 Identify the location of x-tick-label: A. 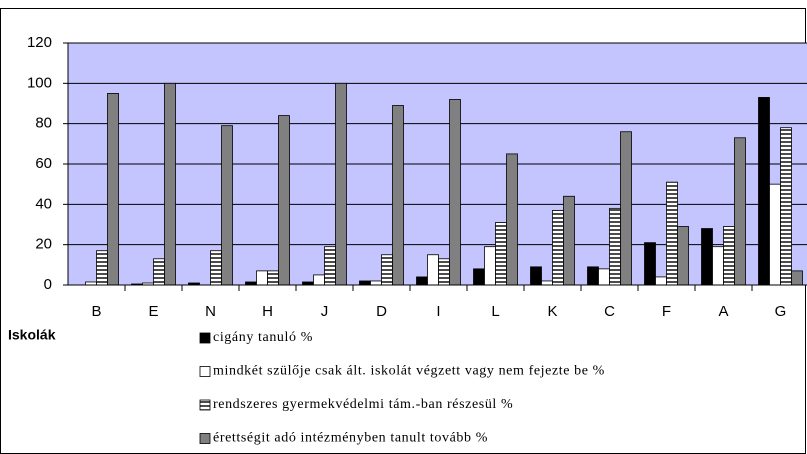
(723, 311).